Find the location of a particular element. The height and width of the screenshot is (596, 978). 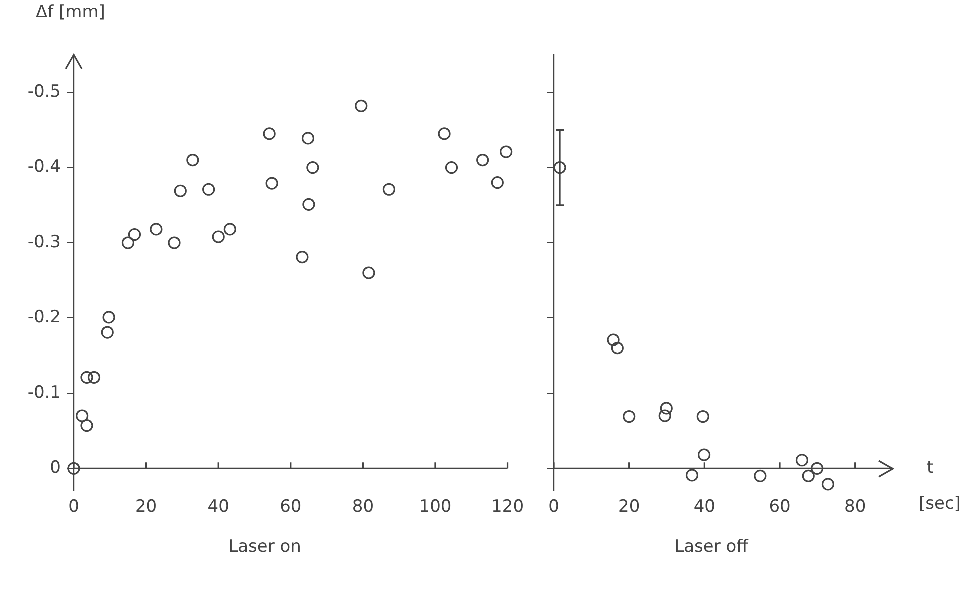

y-tick-label: -0.1 is located at coordinates (44, 392).